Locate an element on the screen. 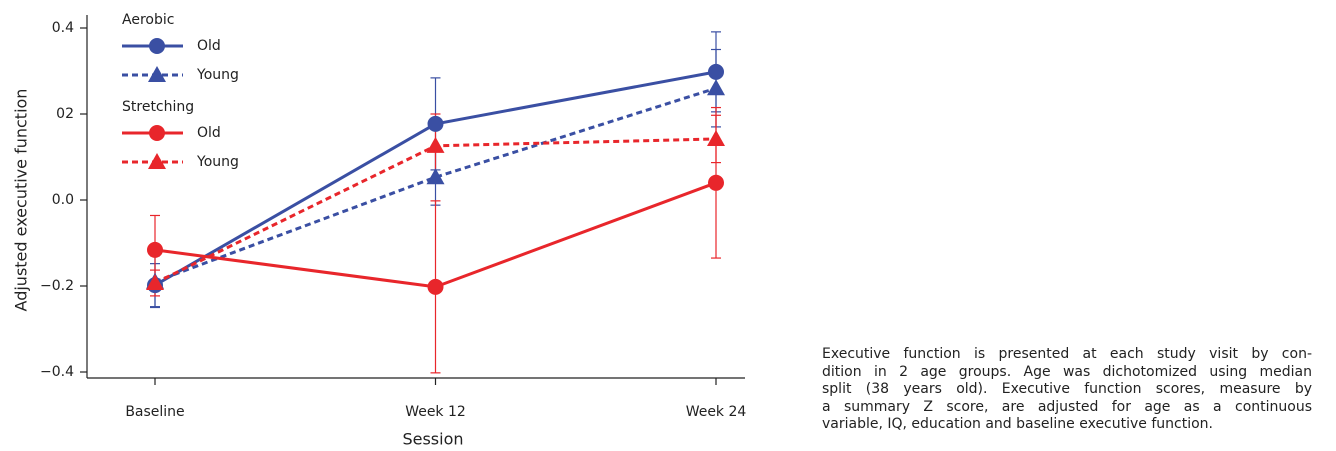  y-tick-label: −0.4 is located at coordinates (57, 372).